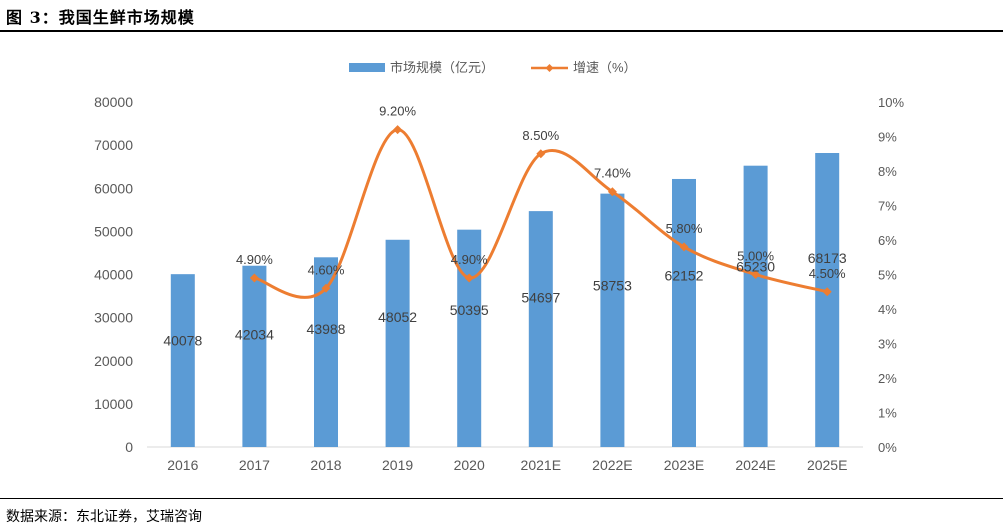 This screenshot has height=531, width=1003. What do you see at coordinates (887, 447) in the screenshot?
I see `y-right-tick-label: 0%` at bounding box center [887, 447].